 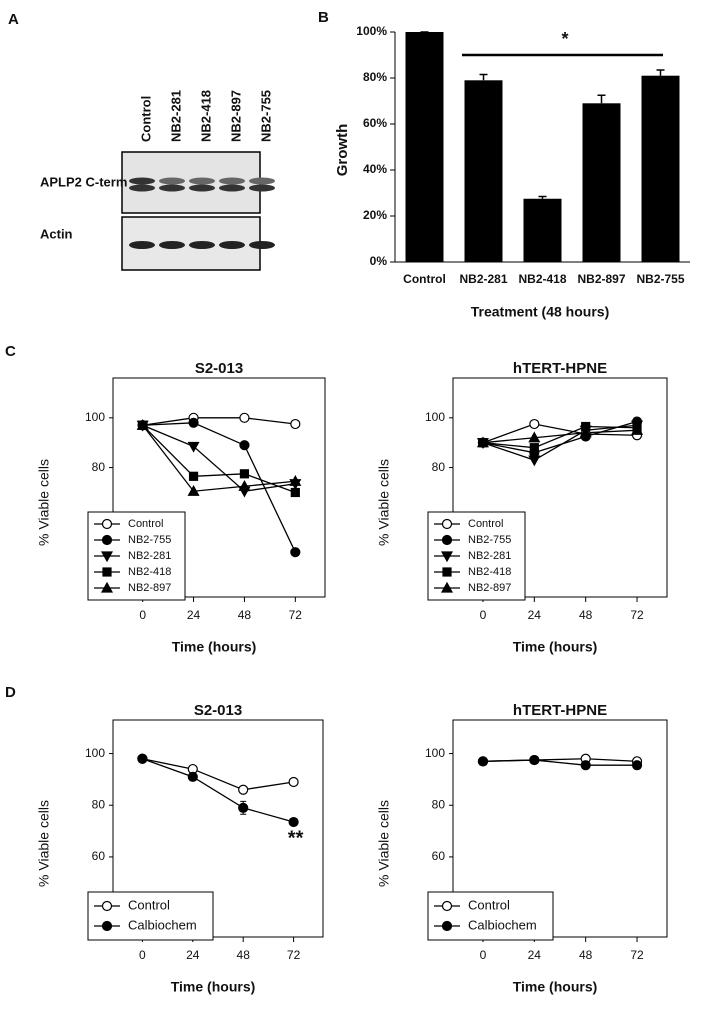 I want to click on x-tick-label: NB2-755, so click(x=660, y=279).